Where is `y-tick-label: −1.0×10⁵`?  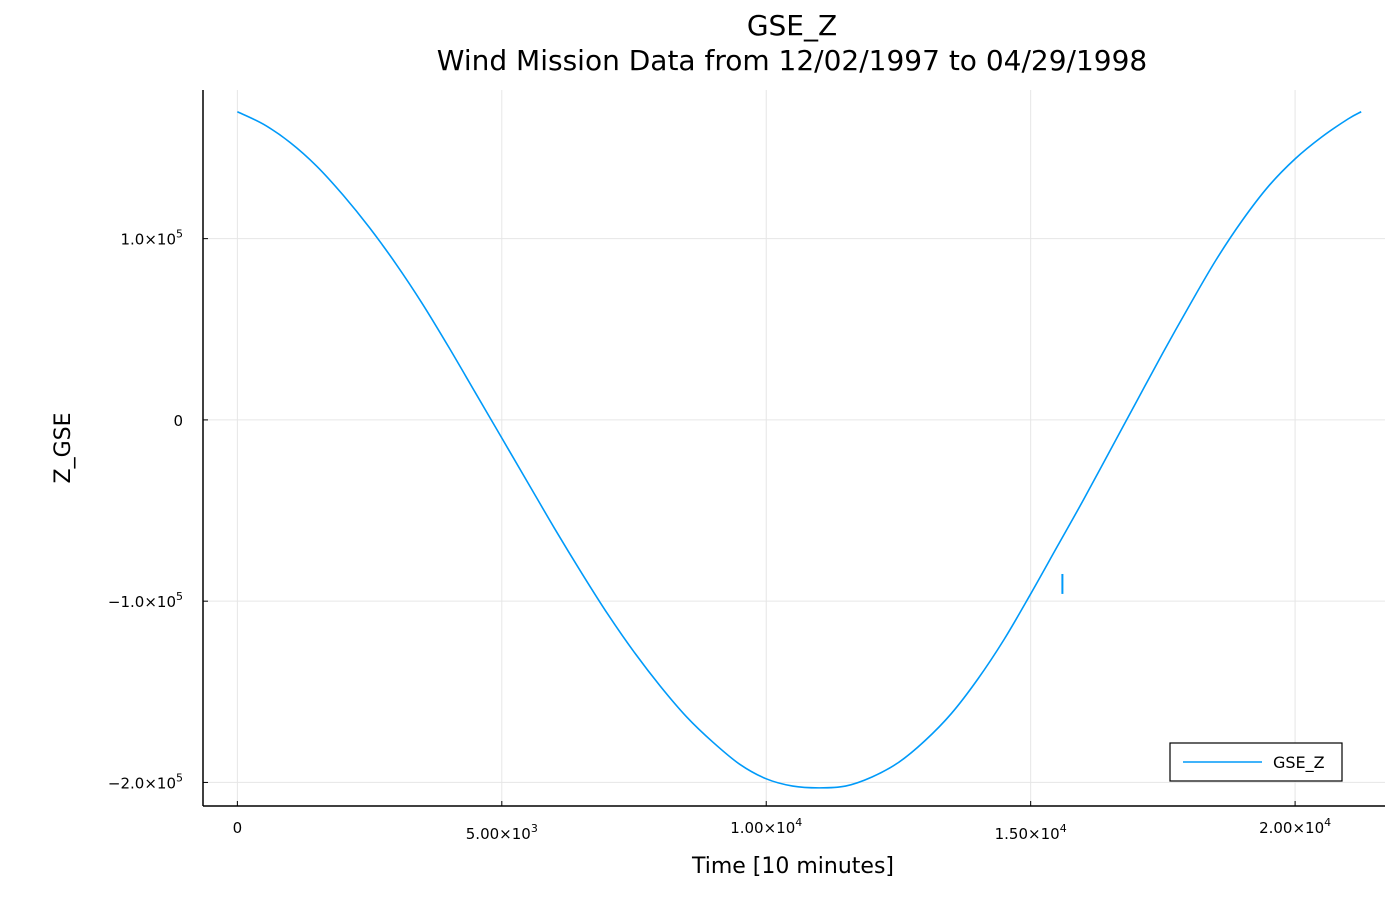 y-tick-label: −1.0×10⁵ is located at coordinates (145, 600).